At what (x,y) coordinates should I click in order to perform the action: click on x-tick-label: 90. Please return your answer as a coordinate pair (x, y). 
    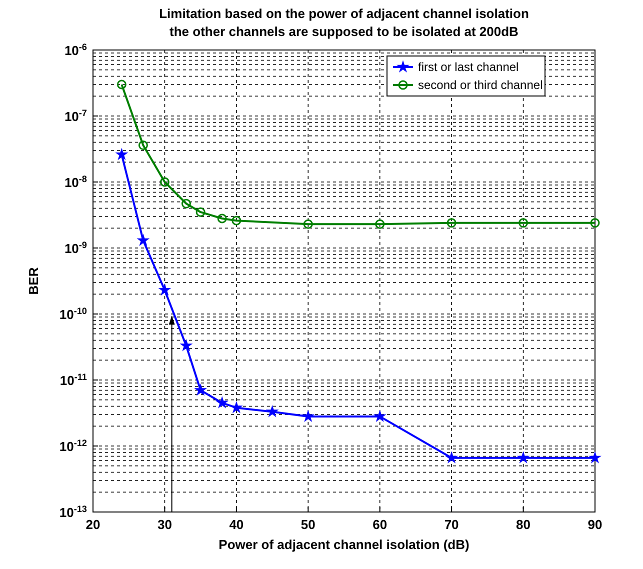
    Looking at the image, I should click on (595, 524).